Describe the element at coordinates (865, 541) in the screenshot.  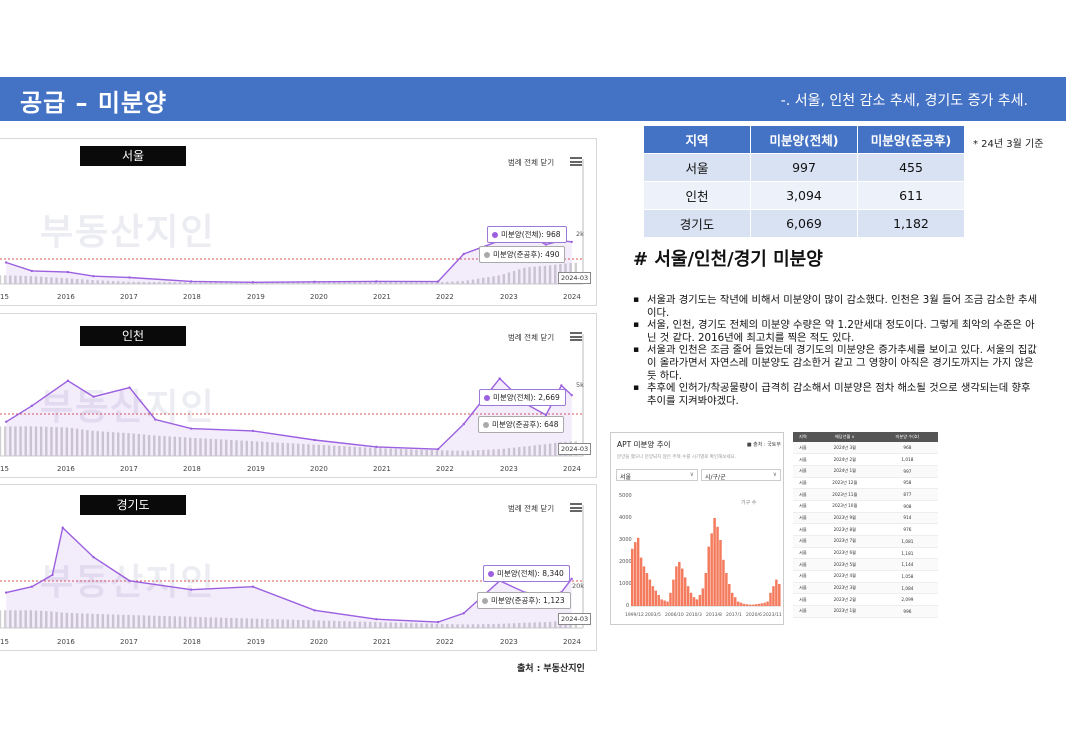
I see `table-row: 서울 2023년 7월 1,081` at that location.